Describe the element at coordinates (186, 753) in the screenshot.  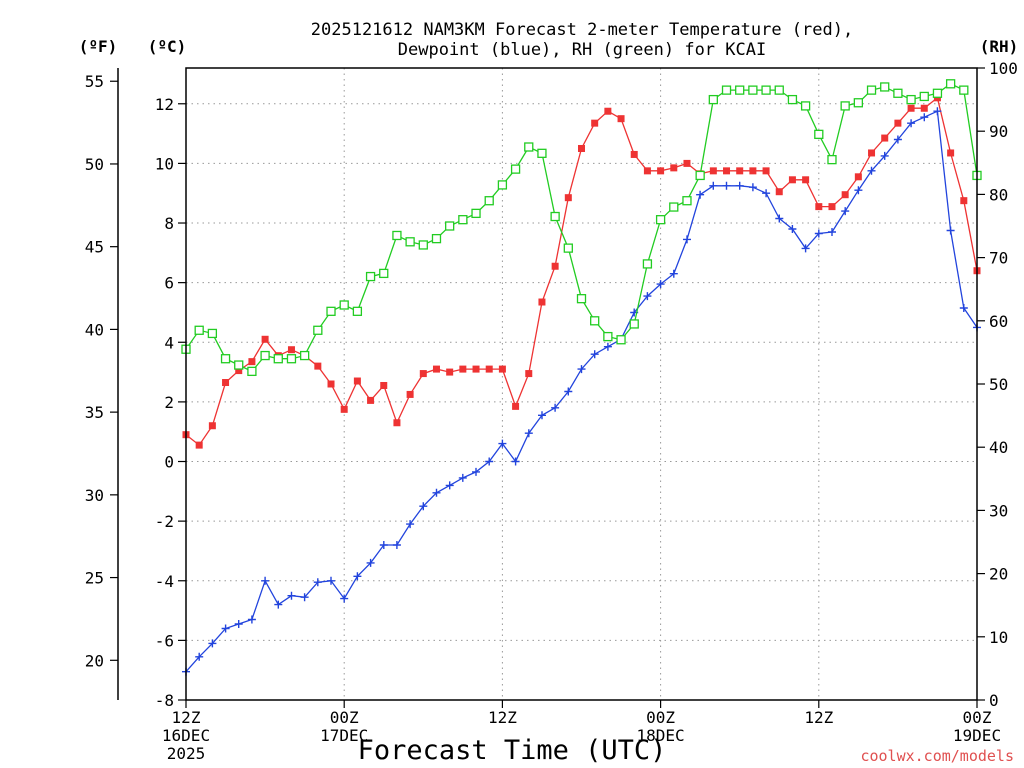
I see `x-tick-year-label: 2025` at that location.